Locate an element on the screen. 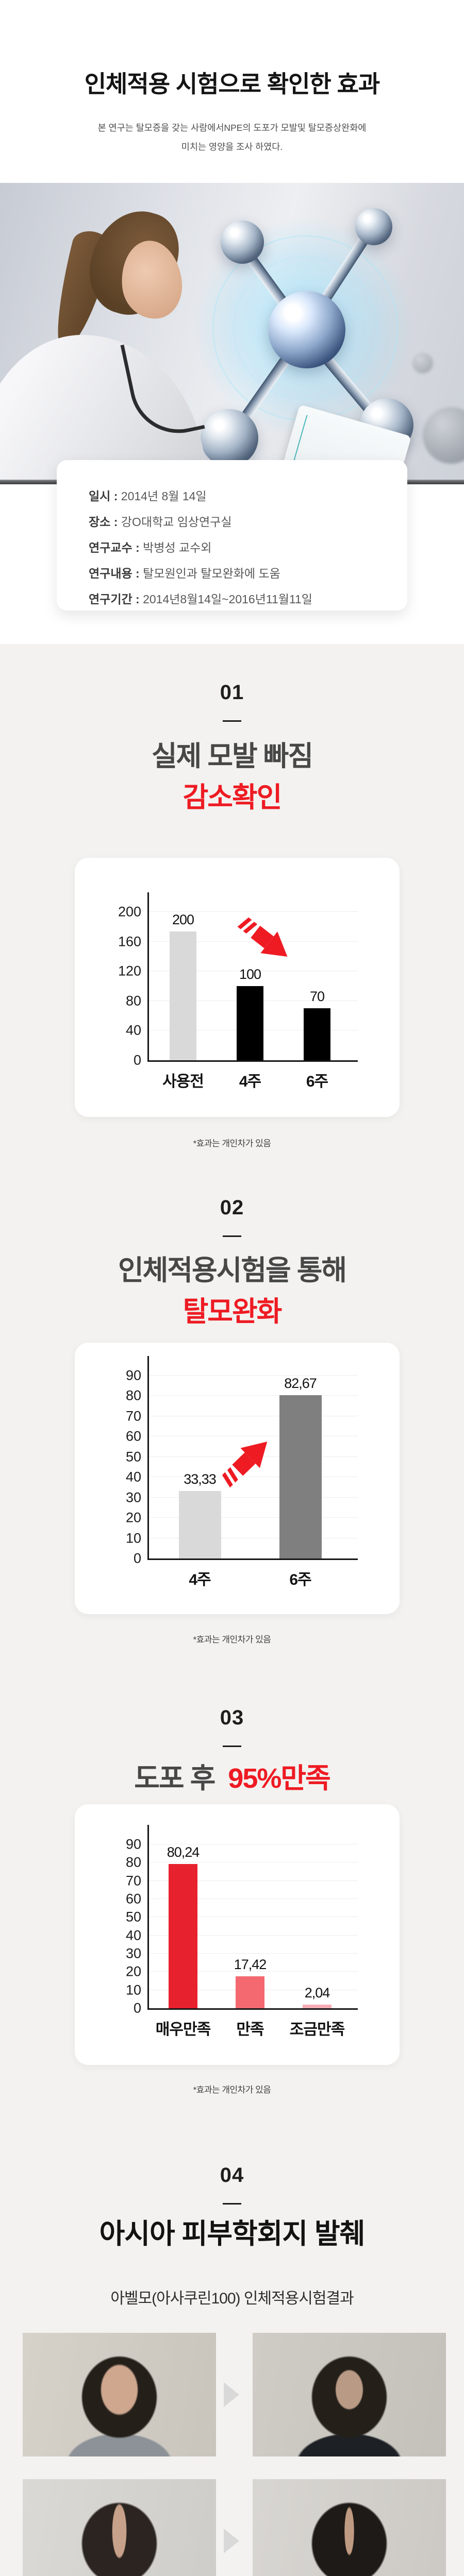 This screenshot has width=464, height=2576. x-axis-labels: 4주 6주 is located at coordinates (250, 1578).